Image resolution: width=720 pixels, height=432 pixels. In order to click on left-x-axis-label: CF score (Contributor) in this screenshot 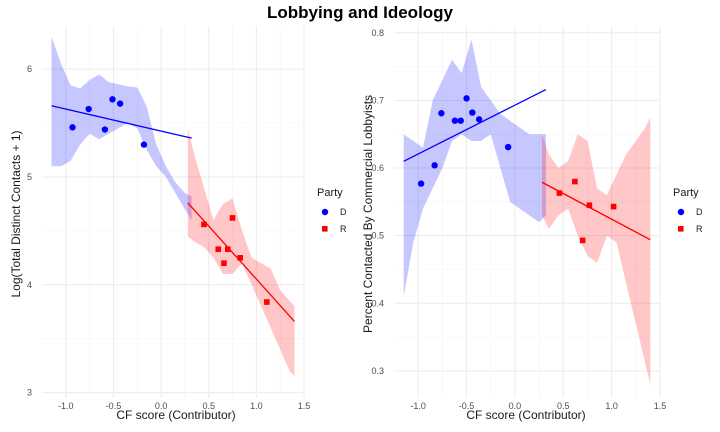, I will do `click(175, 415)`.